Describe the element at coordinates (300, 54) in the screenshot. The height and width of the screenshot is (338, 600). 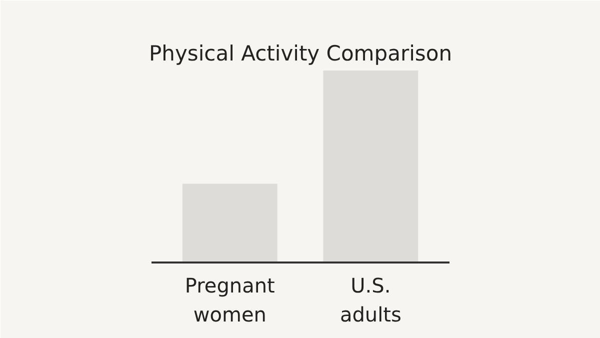
I see `chart-title: Physical Activity Comparison` at that location.